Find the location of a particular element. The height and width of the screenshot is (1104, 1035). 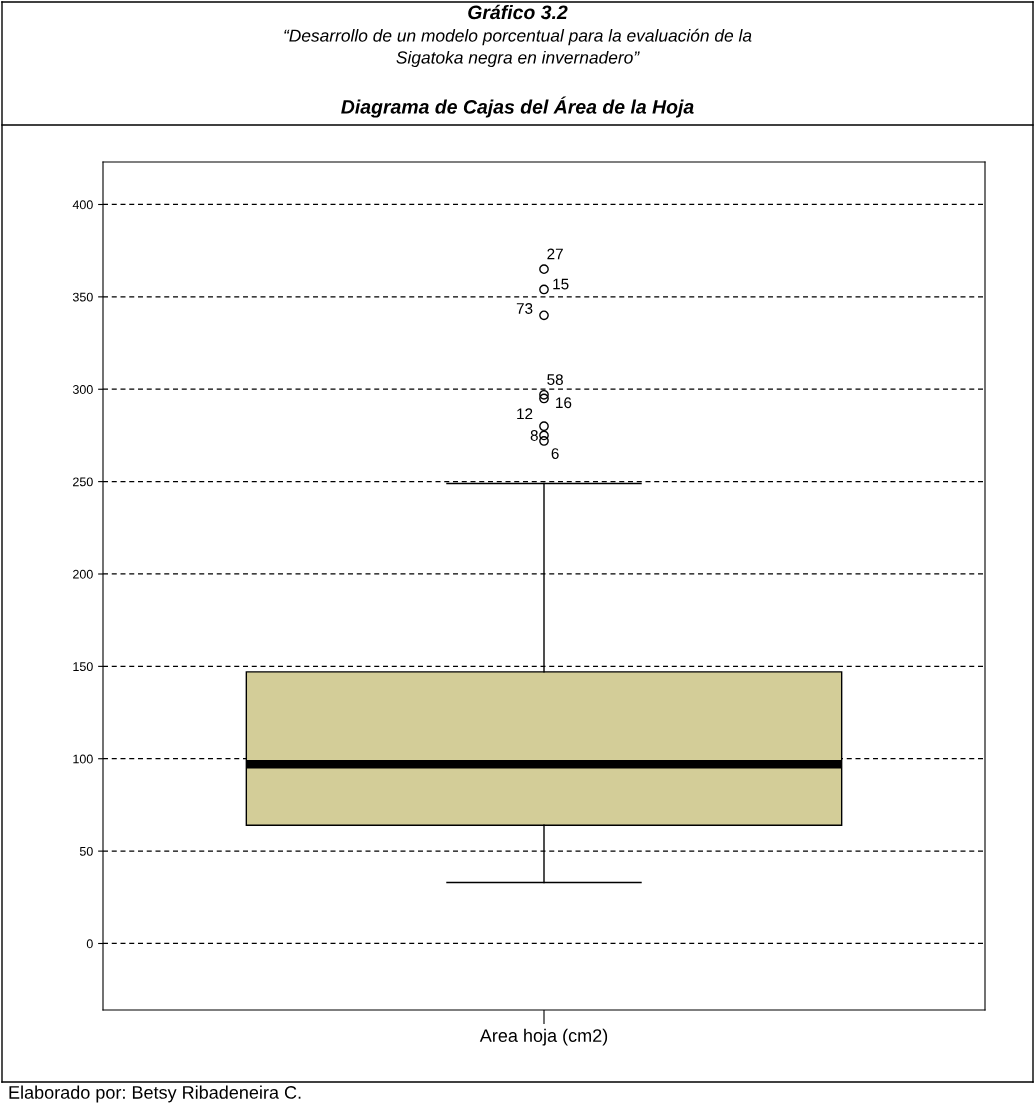

annotation: 6 is located at coordinates (555, 453).